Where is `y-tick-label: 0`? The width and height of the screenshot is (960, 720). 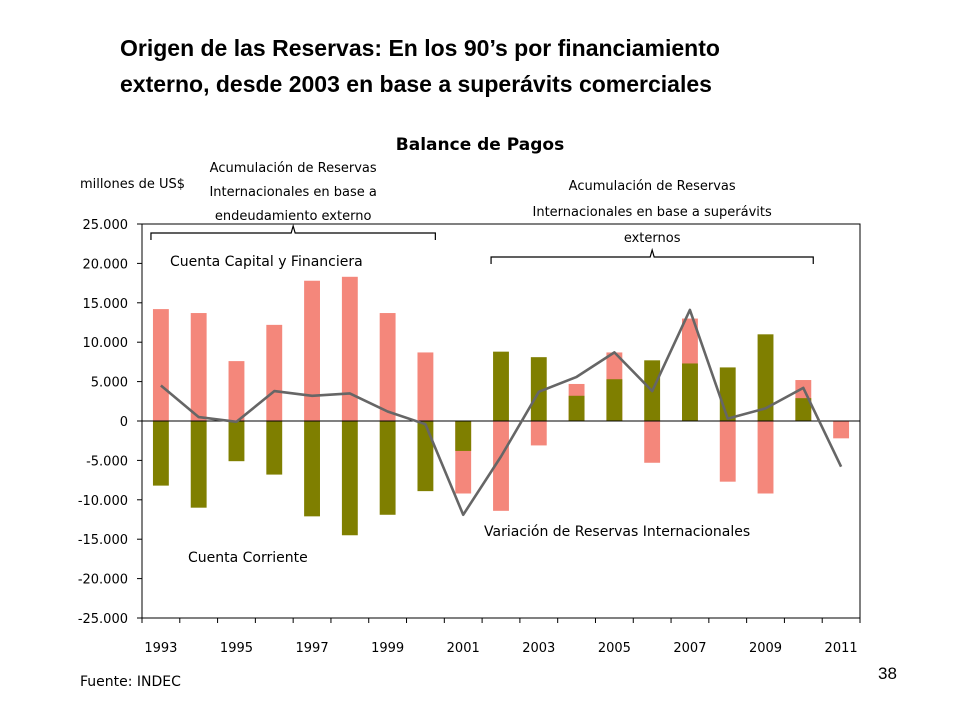 y-tick-label: 0 is located at coordinates (124, 422).